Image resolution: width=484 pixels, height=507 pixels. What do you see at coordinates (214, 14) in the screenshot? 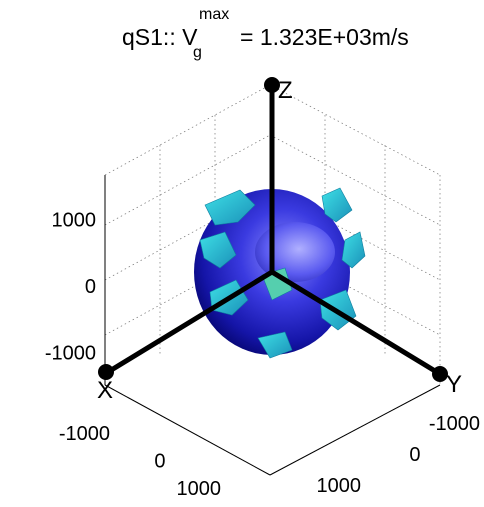
I see `title-superscript: max` at bounding box center [214, 14].